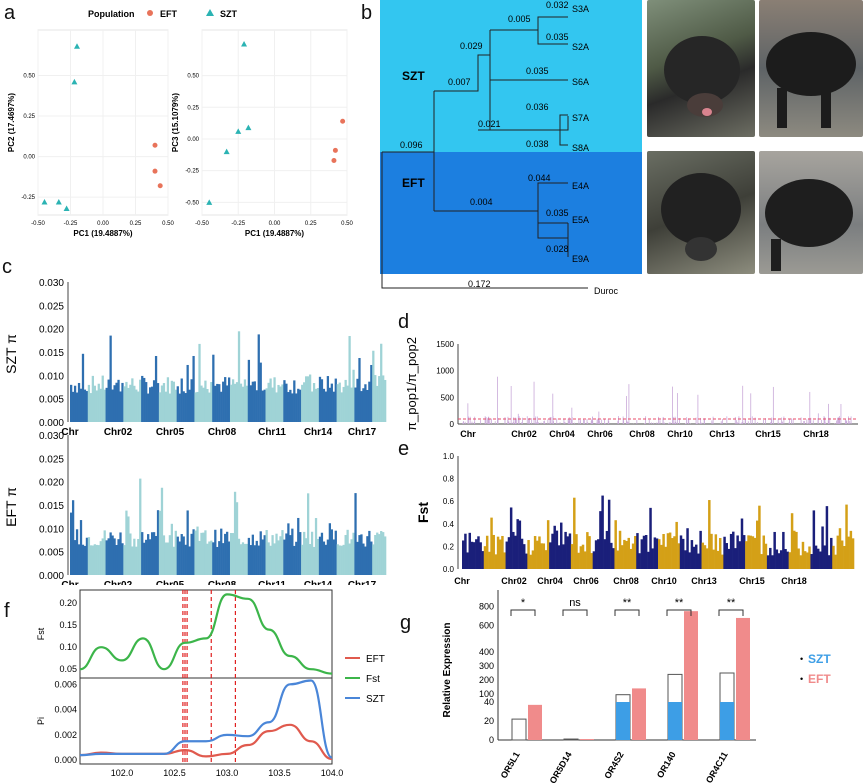 The height and width of the screenshot is (784, 863). I want to click on chr-x-tick: Chr02, so click(118, 432).